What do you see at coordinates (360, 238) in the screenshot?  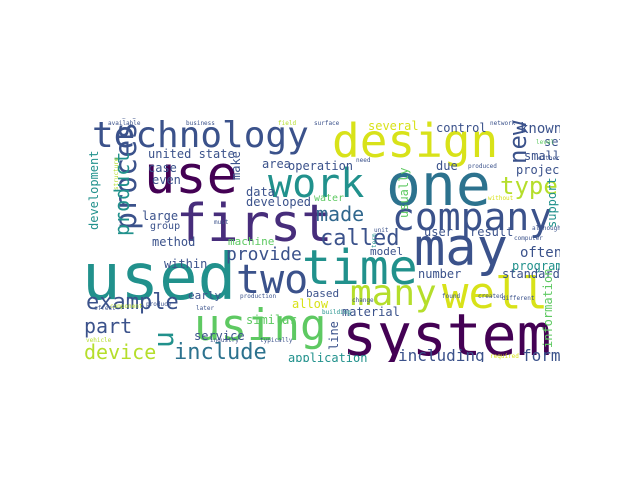 I see `word-called: called` at bounding box center [360, 238].